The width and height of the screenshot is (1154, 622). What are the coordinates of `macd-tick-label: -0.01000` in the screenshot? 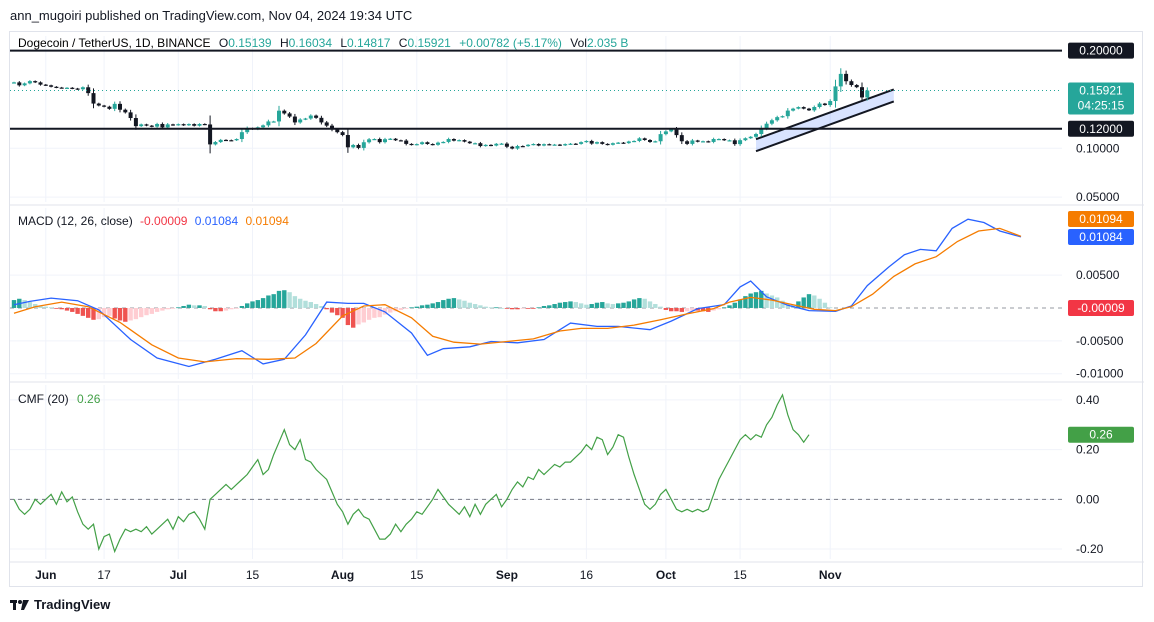 It's located at (1100, 374).